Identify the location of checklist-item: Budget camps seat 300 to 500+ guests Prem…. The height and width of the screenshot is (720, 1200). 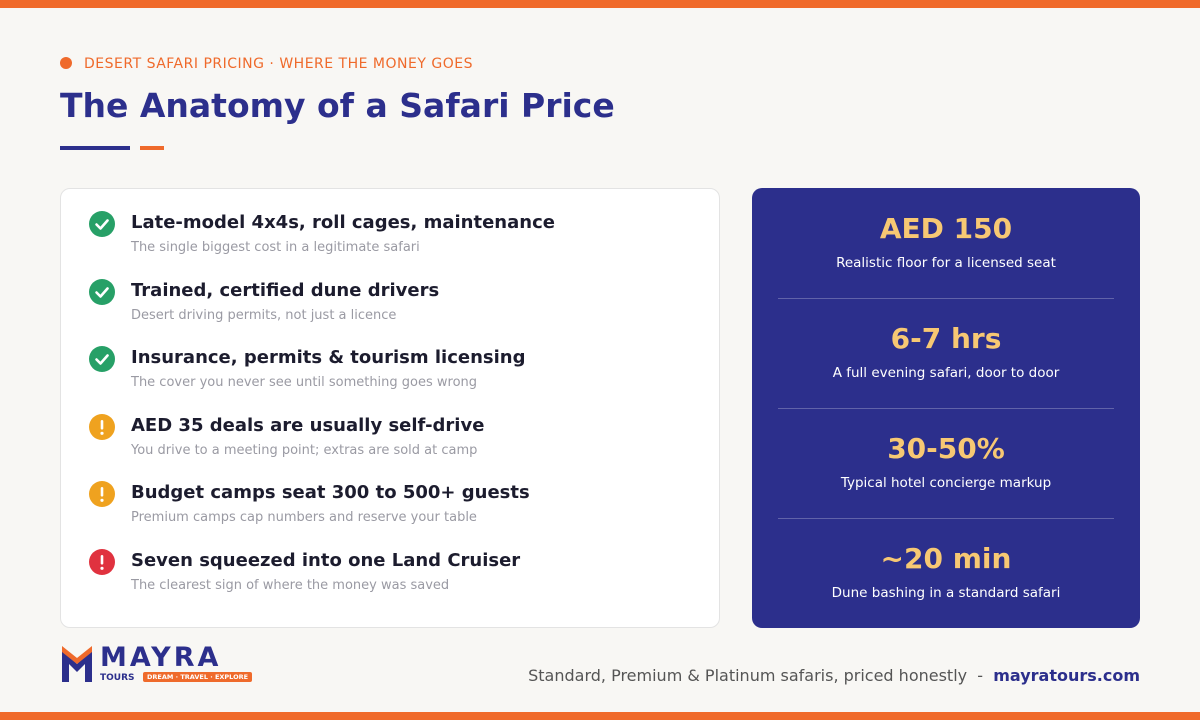
(399, 506).